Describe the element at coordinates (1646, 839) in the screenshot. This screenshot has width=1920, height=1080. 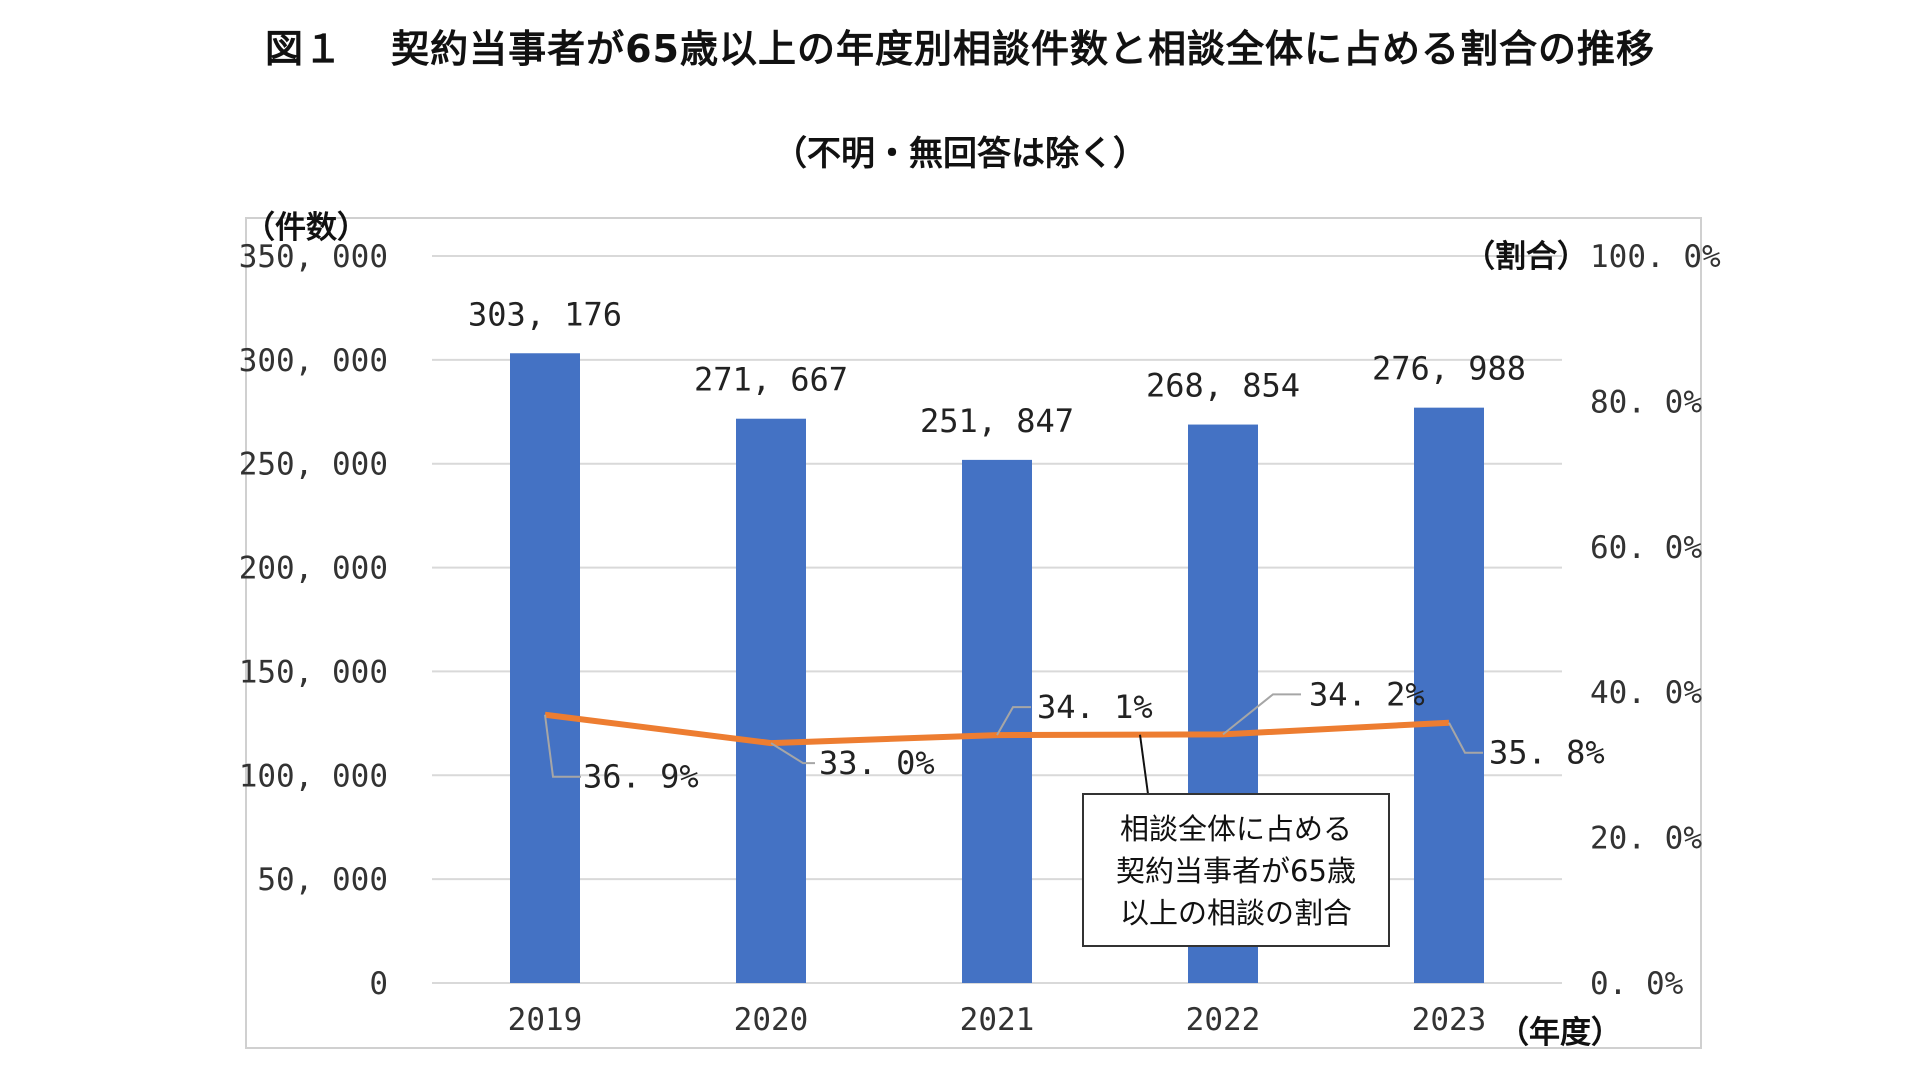
I see `y-right-tick-label: 20. 0%` at that location.